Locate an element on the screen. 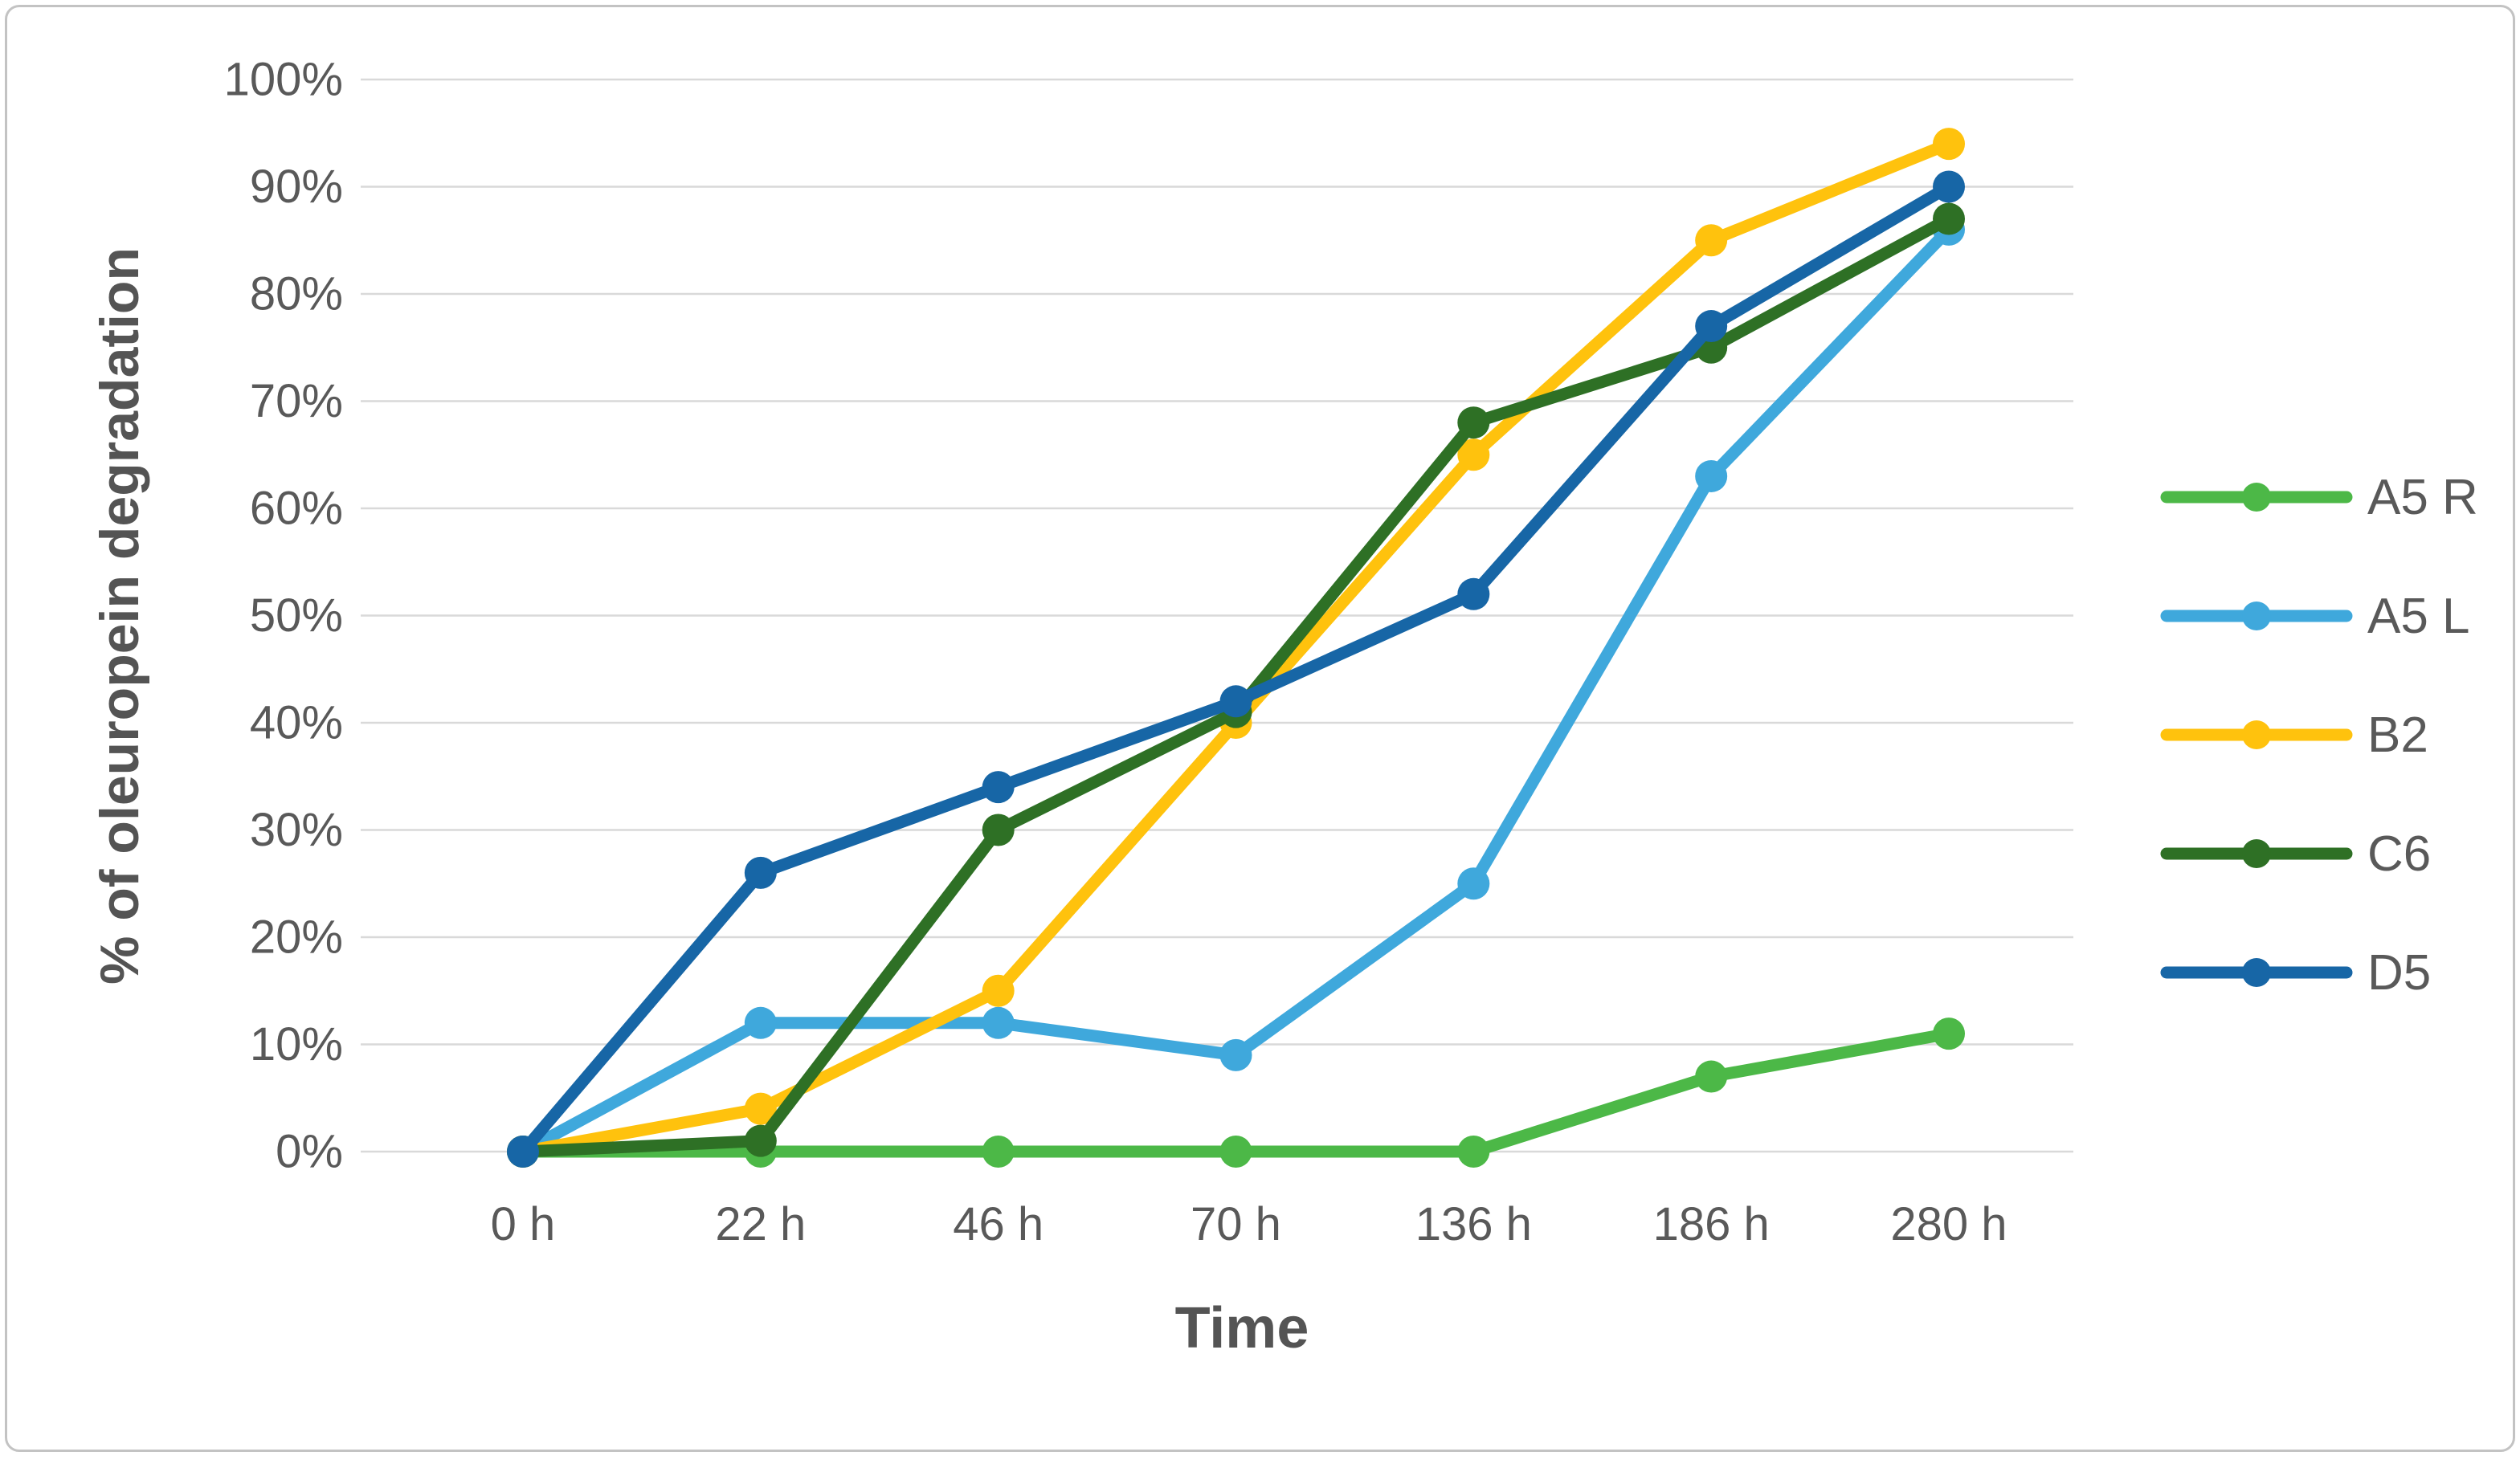  y-axis-tick-labels: 0% 10% 20% 30% 40% 50% 60% 70% 80% 90% 100% is located at coordinates (283, 616).